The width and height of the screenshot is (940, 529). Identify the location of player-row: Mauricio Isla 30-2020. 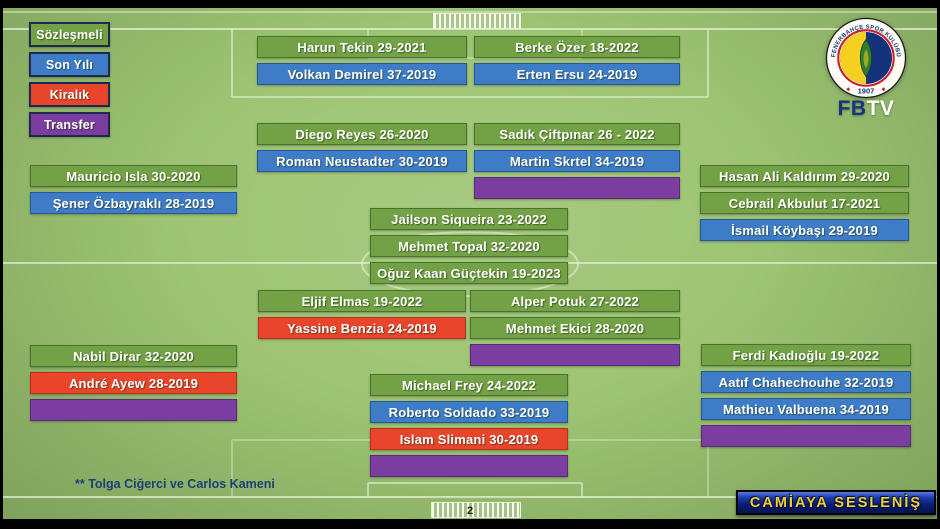
(133, 176).